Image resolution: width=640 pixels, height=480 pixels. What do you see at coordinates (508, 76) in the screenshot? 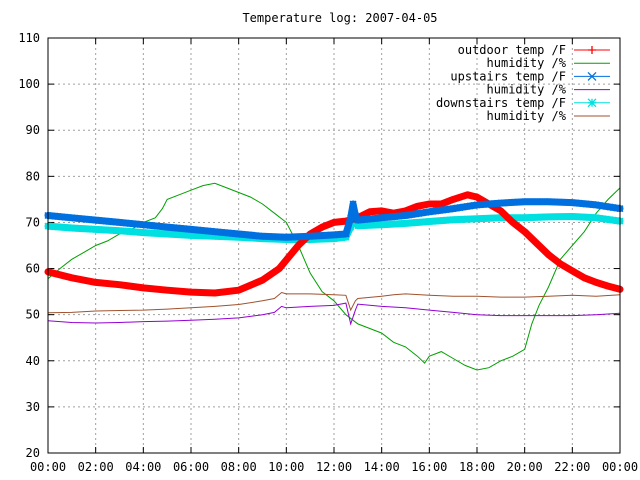
I see `legend-label: upstairs temp /F` at bounding box center [508, 76].